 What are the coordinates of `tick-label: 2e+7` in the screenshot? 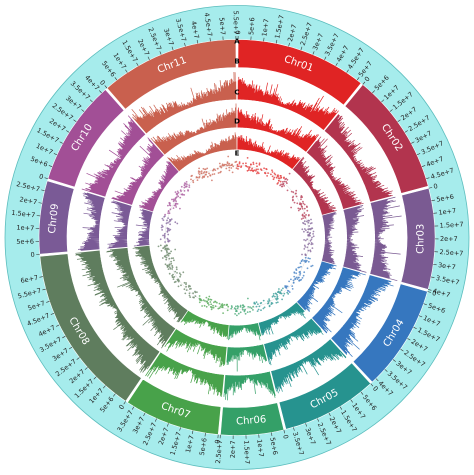 It's located at (449, 239).